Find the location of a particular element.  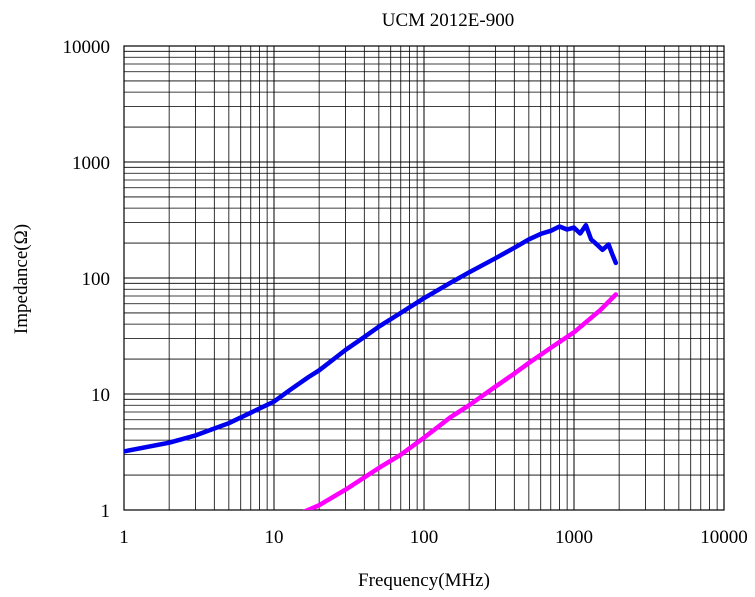

y-tick-label: 100 is located at coordinates (96, 279).